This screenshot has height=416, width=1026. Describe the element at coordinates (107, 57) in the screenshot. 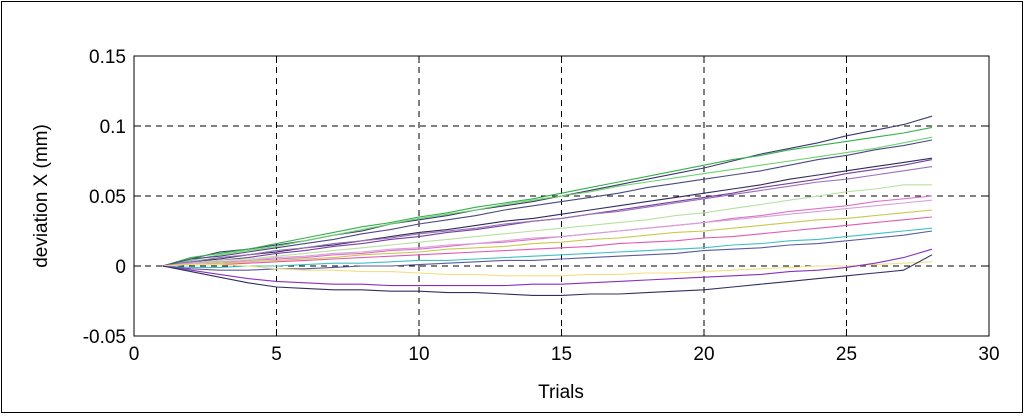

I see `y-tick-label: 0.15` at that location.